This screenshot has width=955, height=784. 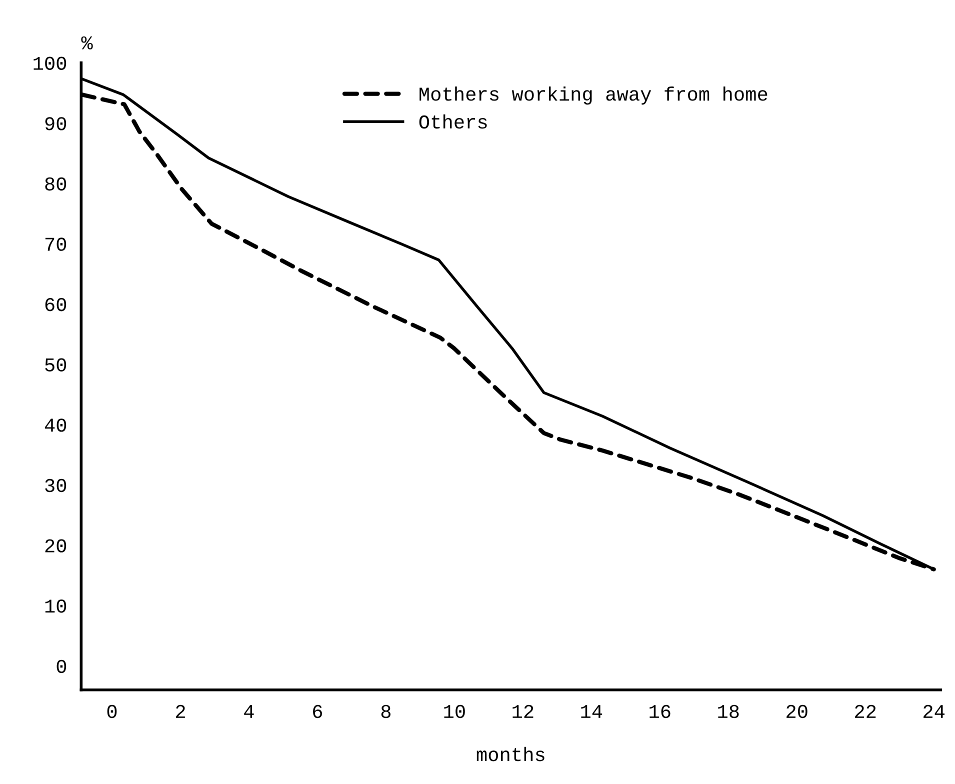 What do you see at coordinates (249, 711) in the screenshot?
I see `x-tick-label: 4` at bounding box center [249, 711].